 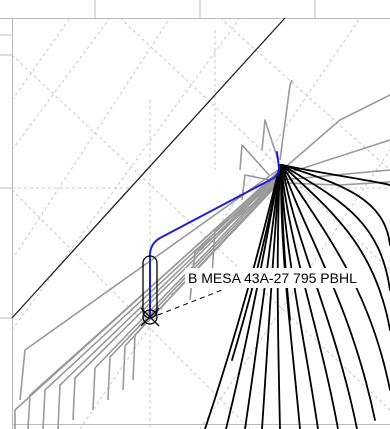 I want to click on highlighted-well, so click(x=210, y=239).